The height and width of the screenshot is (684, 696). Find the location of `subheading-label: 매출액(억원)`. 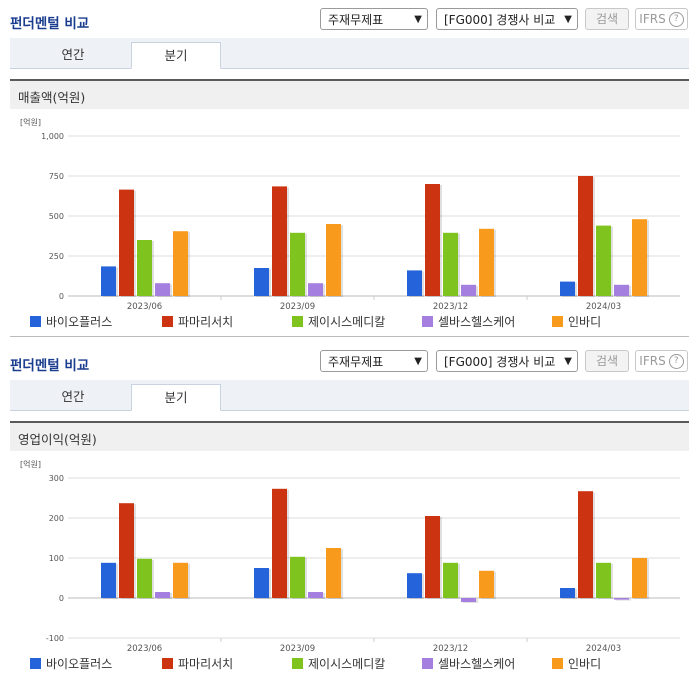

subheading-label: 매출액(억원) is located at coordinates (52, 97).